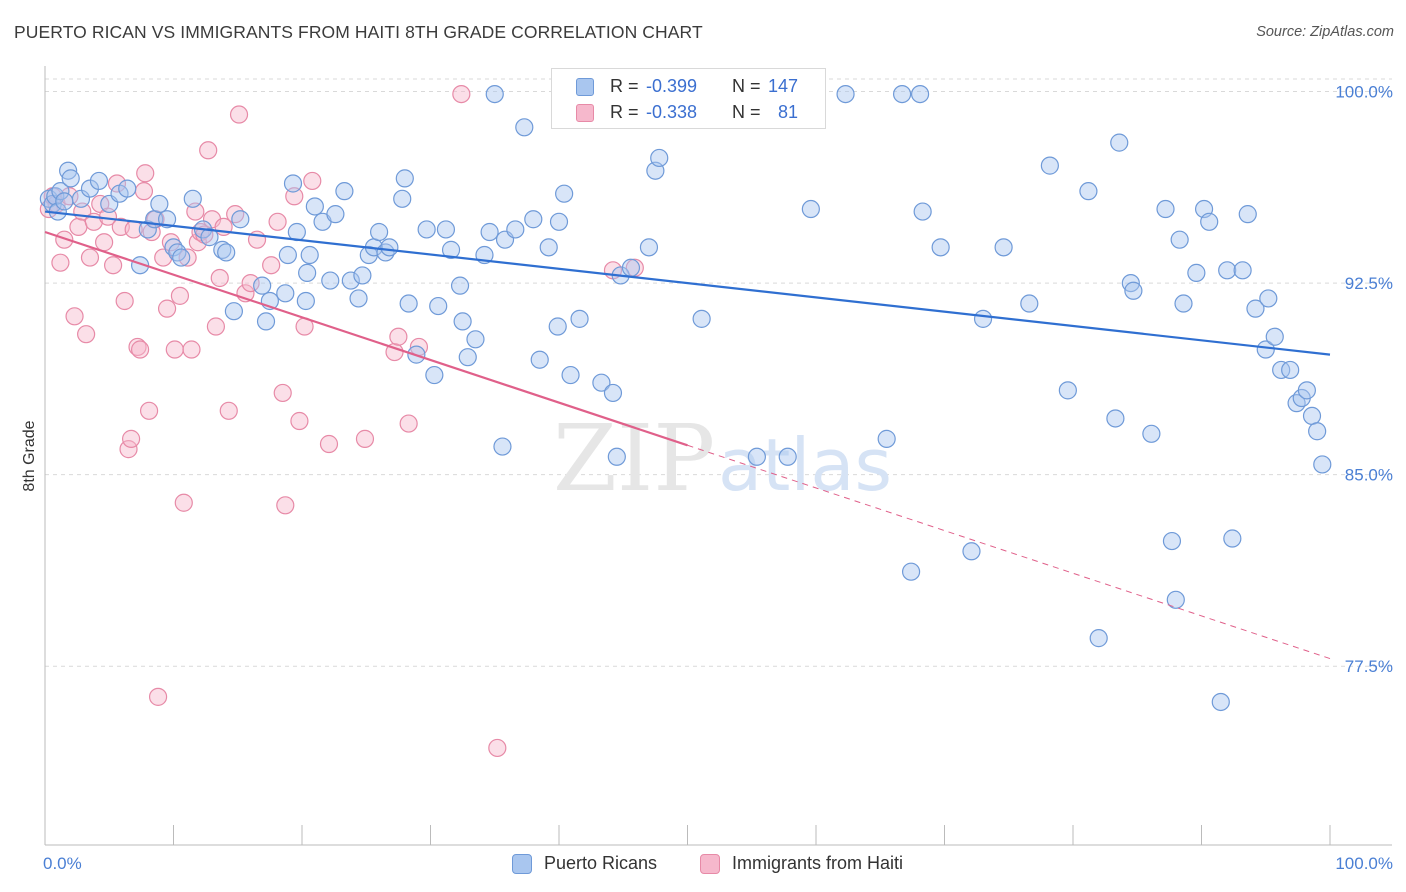 This screenshot has width=1406, height=892. What do you see at coordinates (1369, 283) in the screenshot?
I see `y-tick-label: 92.5%` at bounding box center [1369, 283].